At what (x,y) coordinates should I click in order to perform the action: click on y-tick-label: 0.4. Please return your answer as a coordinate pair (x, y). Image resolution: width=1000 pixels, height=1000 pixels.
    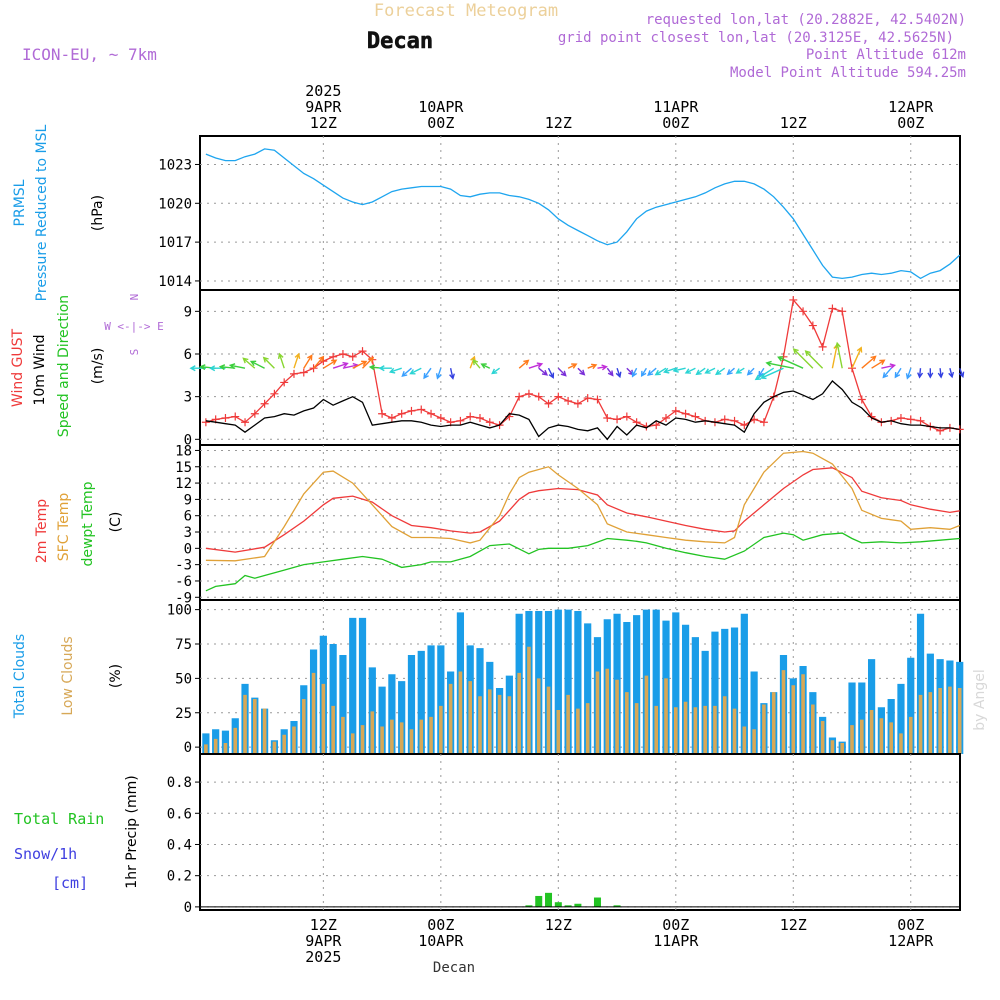
    Looking at the image, I should click on (179, 845).